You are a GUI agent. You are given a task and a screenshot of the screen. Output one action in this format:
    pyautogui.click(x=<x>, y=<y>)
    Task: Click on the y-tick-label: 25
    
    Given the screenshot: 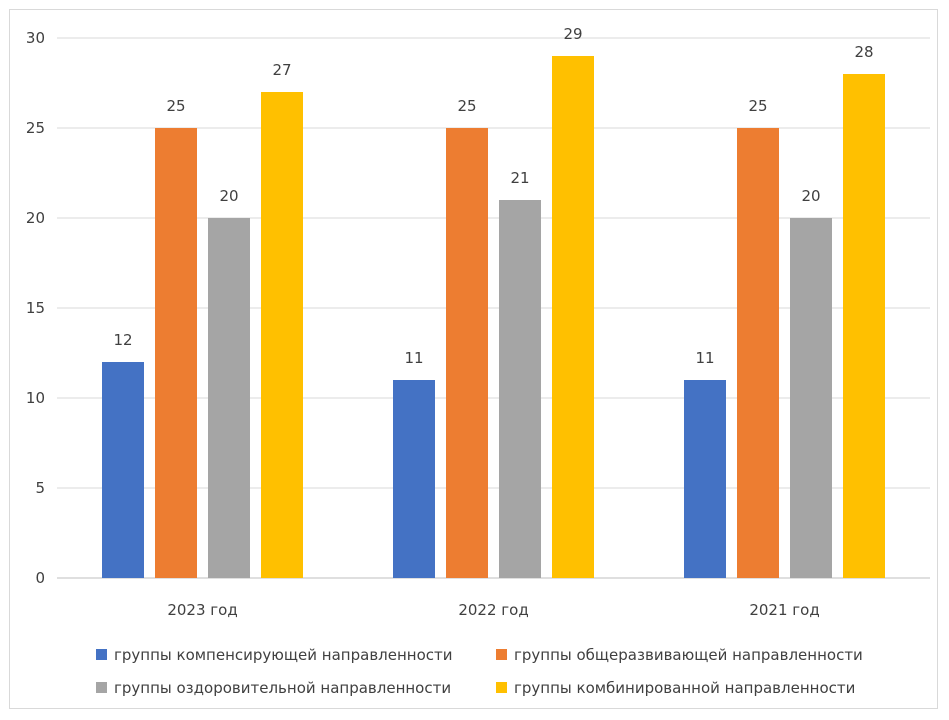 What is the action you would take?
    pyautogui.click(x=35, y=128)
    